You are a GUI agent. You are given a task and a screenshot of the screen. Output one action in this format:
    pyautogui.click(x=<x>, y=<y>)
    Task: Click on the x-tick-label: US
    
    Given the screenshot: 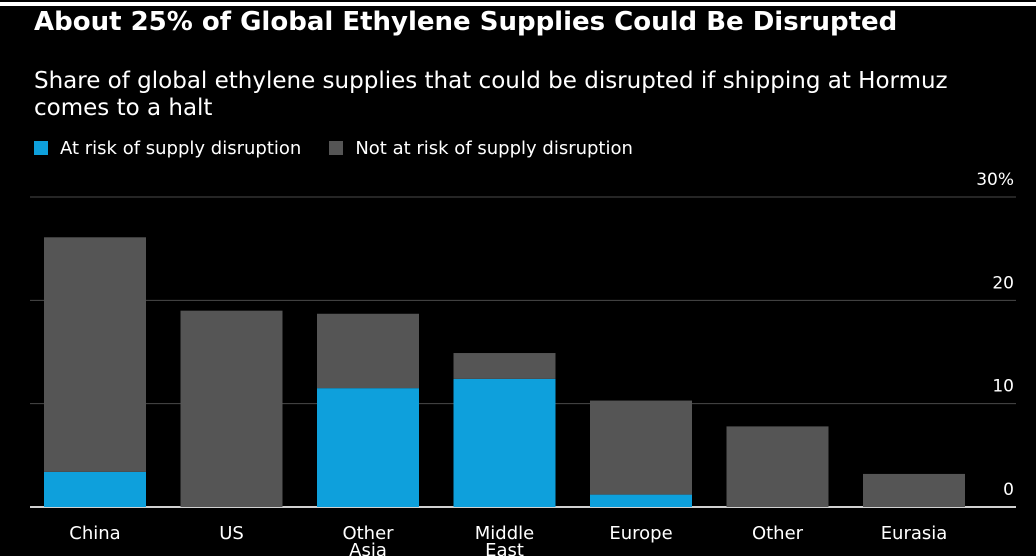 What is the action you would take?
    pyautogui.click(x=231, y=533)
    